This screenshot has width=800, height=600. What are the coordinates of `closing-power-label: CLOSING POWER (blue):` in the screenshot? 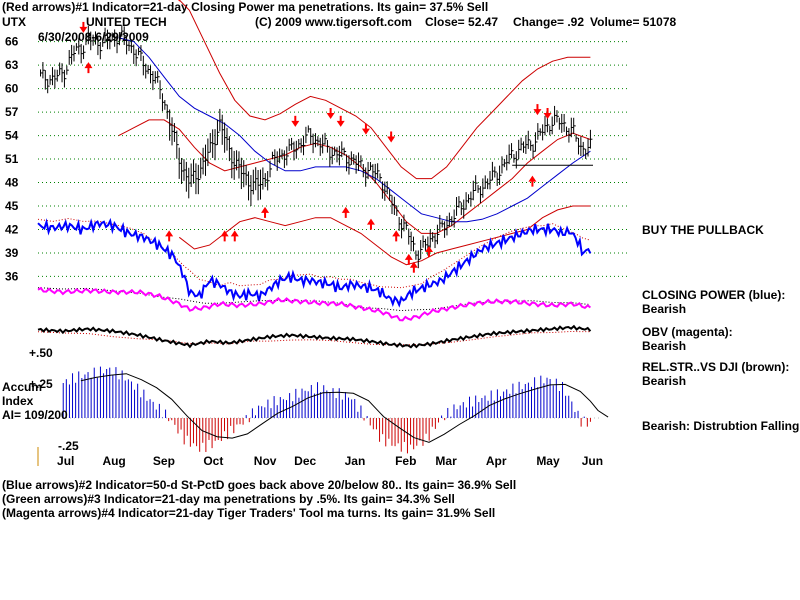 It's located at (714, 295).